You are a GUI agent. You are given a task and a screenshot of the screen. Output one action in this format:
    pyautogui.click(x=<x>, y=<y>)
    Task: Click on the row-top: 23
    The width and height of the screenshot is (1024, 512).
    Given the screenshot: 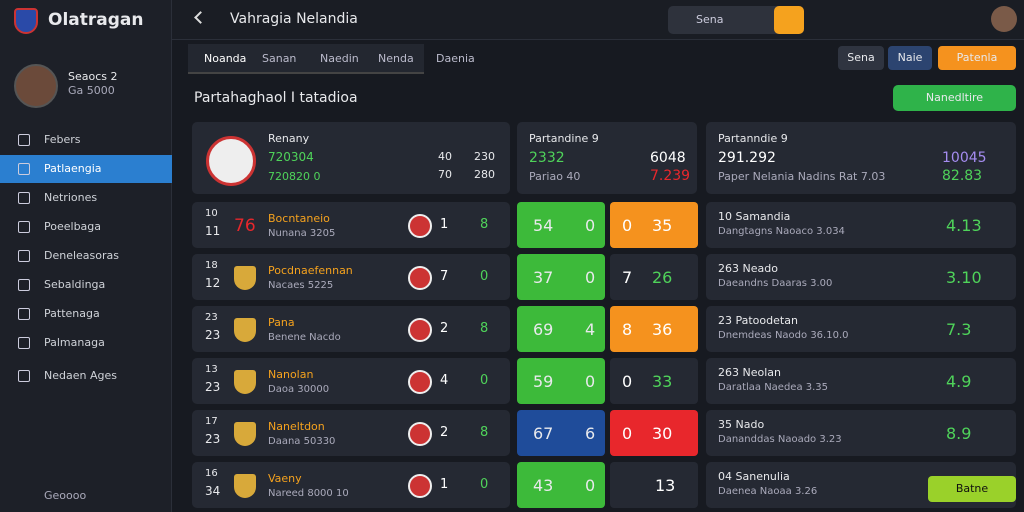 What is the action you would take?
    pyautogui.click(x=211, y=317)
    